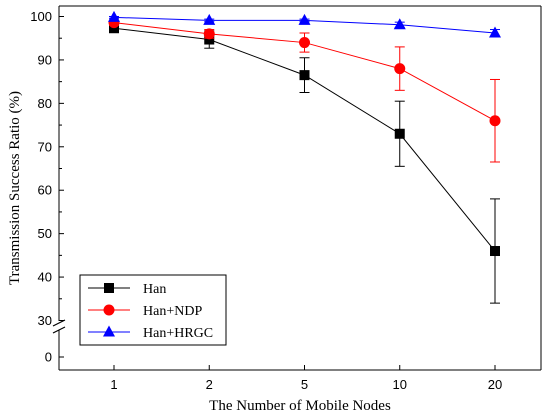 The image size is (550, 419). Describe the element at coordinates (45, 146) in the screenshot. I see `y-tick-label: 70` at that location.